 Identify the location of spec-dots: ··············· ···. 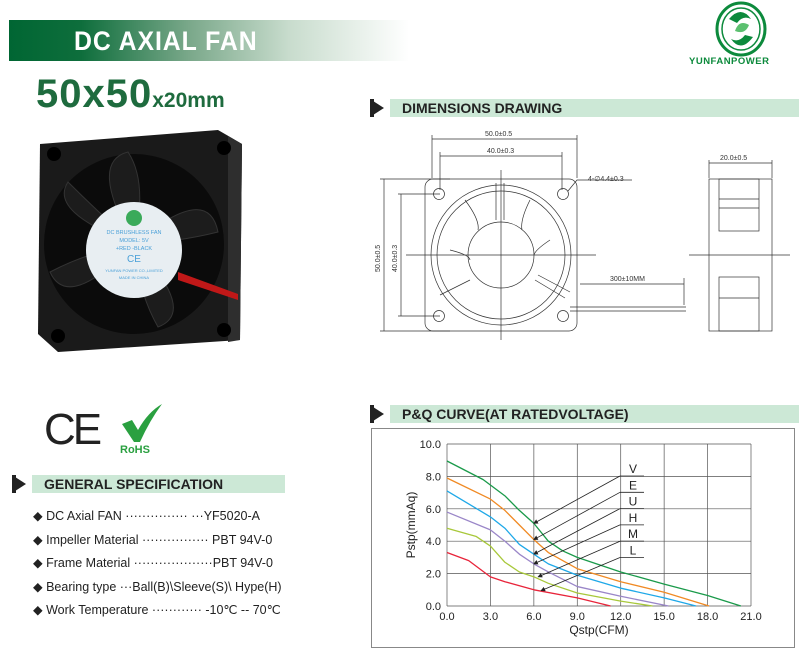
(162, 516).